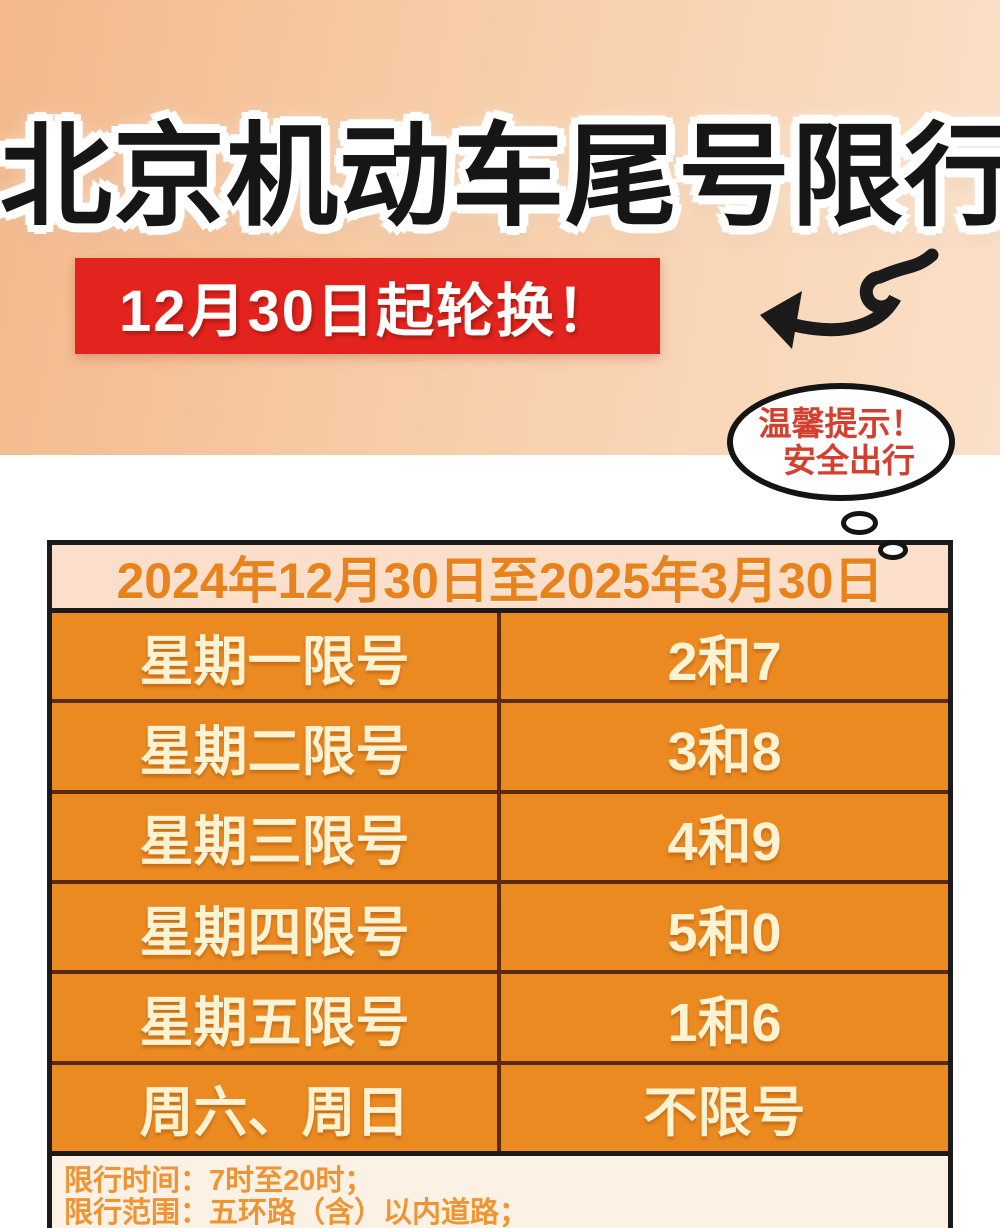 Image resolution: width=1000 pixels, height=1228 pixels. I want to click on tip-bubble: 温馨提示！ 安全出行, so click(841, 442).